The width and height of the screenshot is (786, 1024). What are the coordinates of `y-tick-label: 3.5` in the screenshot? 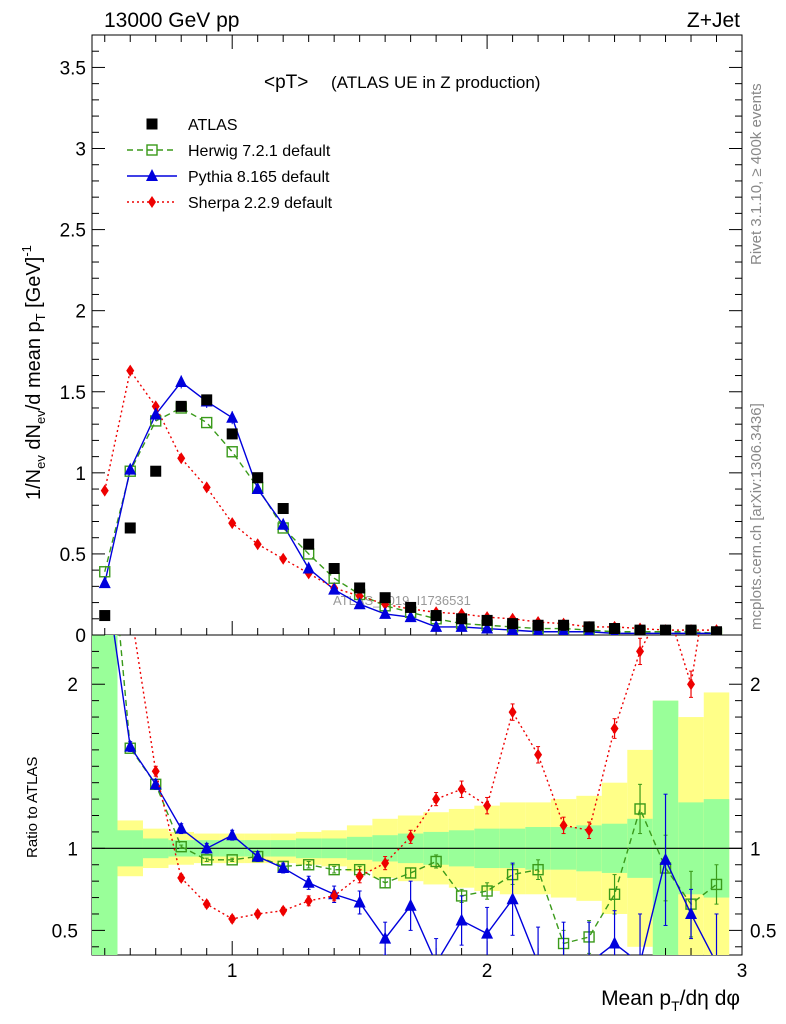 It's located at (73, 68).